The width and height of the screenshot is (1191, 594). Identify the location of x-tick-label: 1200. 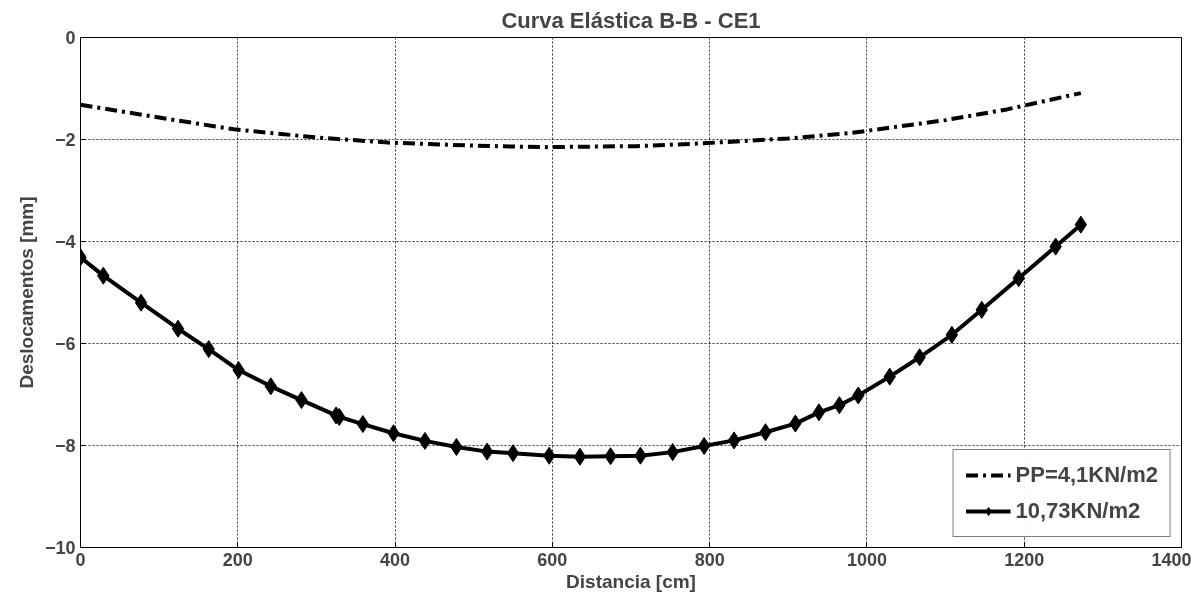
(1024, 559).